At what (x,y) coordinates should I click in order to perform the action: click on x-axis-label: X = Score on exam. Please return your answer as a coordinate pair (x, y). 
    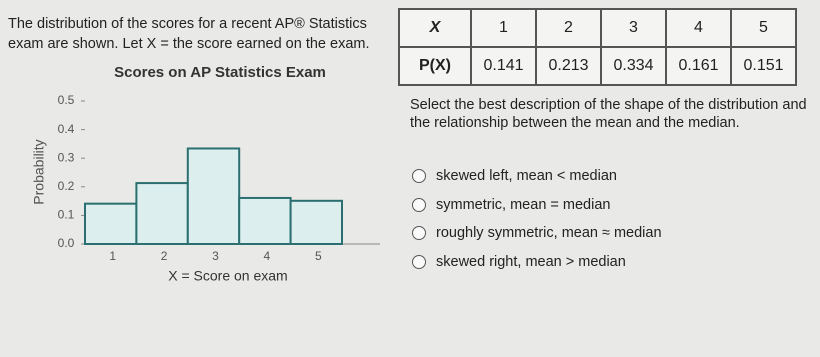
    Looking at the image, I should click on (227, 276).